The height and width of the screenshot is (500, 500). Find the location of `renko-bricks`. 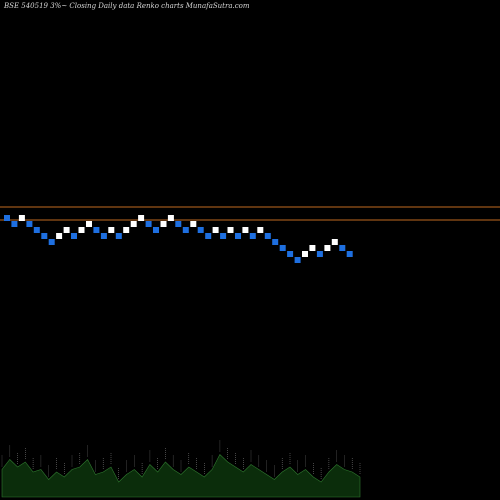

renko-bricks is located at coordinates (178, 239).